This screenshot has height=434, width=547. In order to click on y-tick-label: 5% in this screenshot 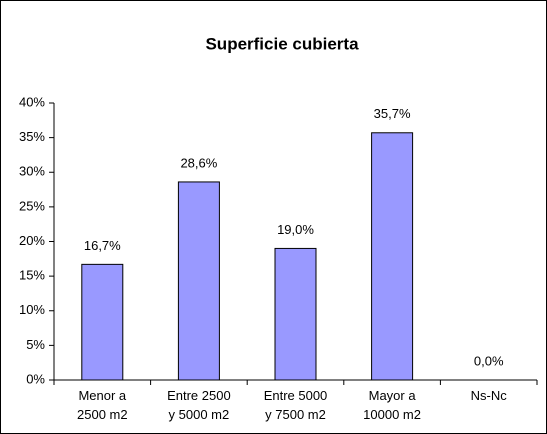, I will do `click(35, 344)`.